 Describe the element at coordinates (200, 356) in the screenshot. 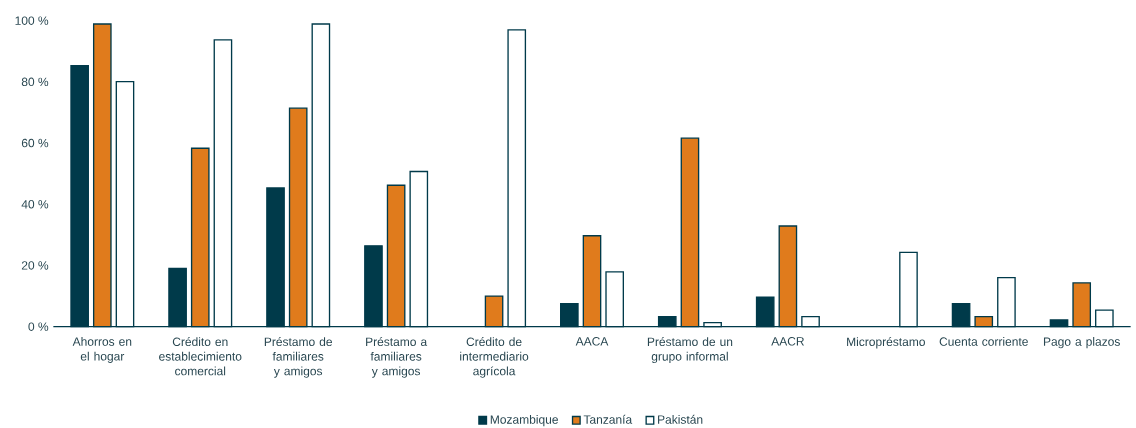

I see `x-tick-label: Crédito en establecimiento comercial` at that location.